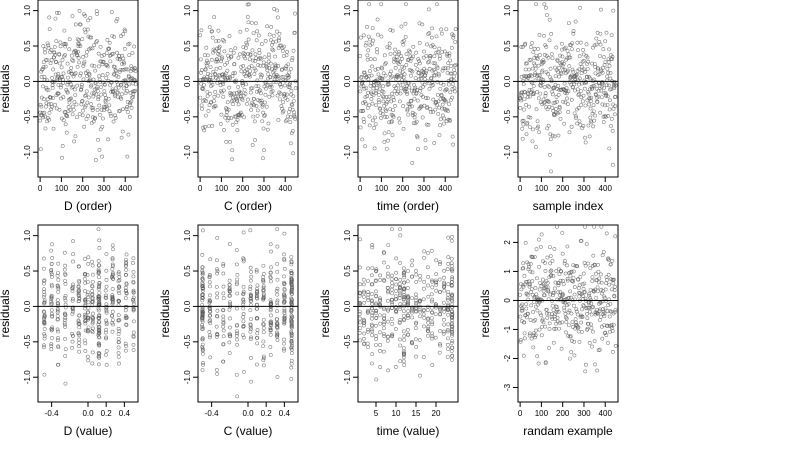 Image resolution: width=800 pixels, height=450 pixels. What do you see at coordinates (222, 188) in the screenshot?
I see `x-tick-label: 100` at bounding box center [222, 188].